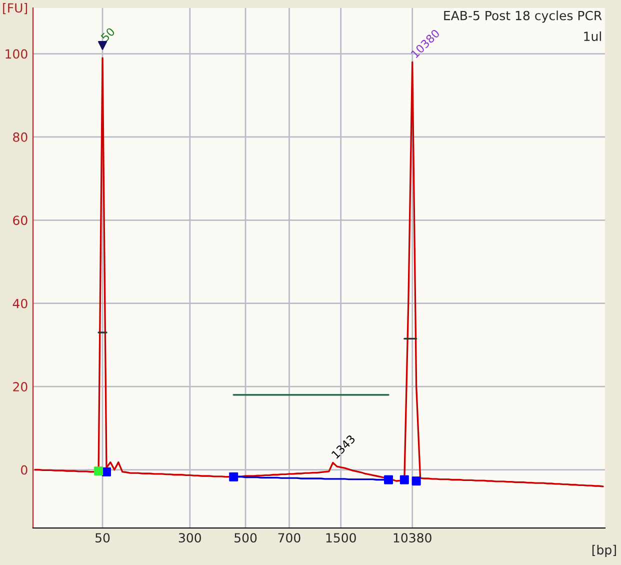  I want to click on text: 1ul, so click(592, 36).